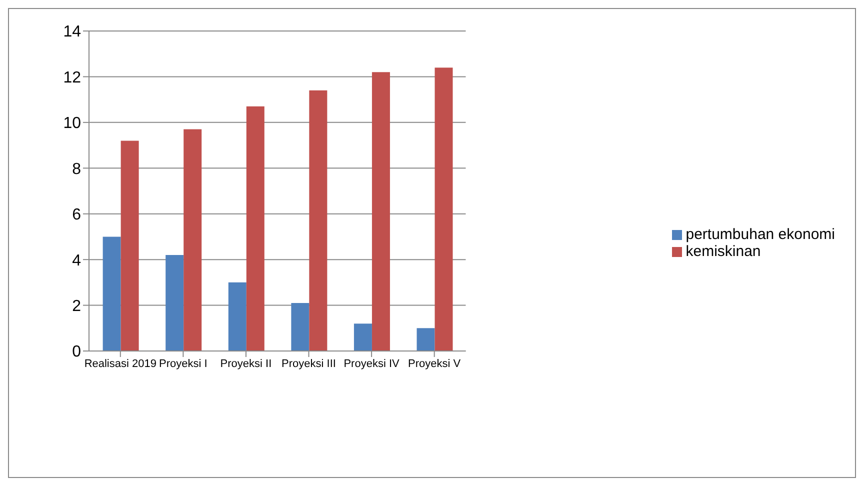  I want to click on legend-label: kemiskinan, so click(723, 251).